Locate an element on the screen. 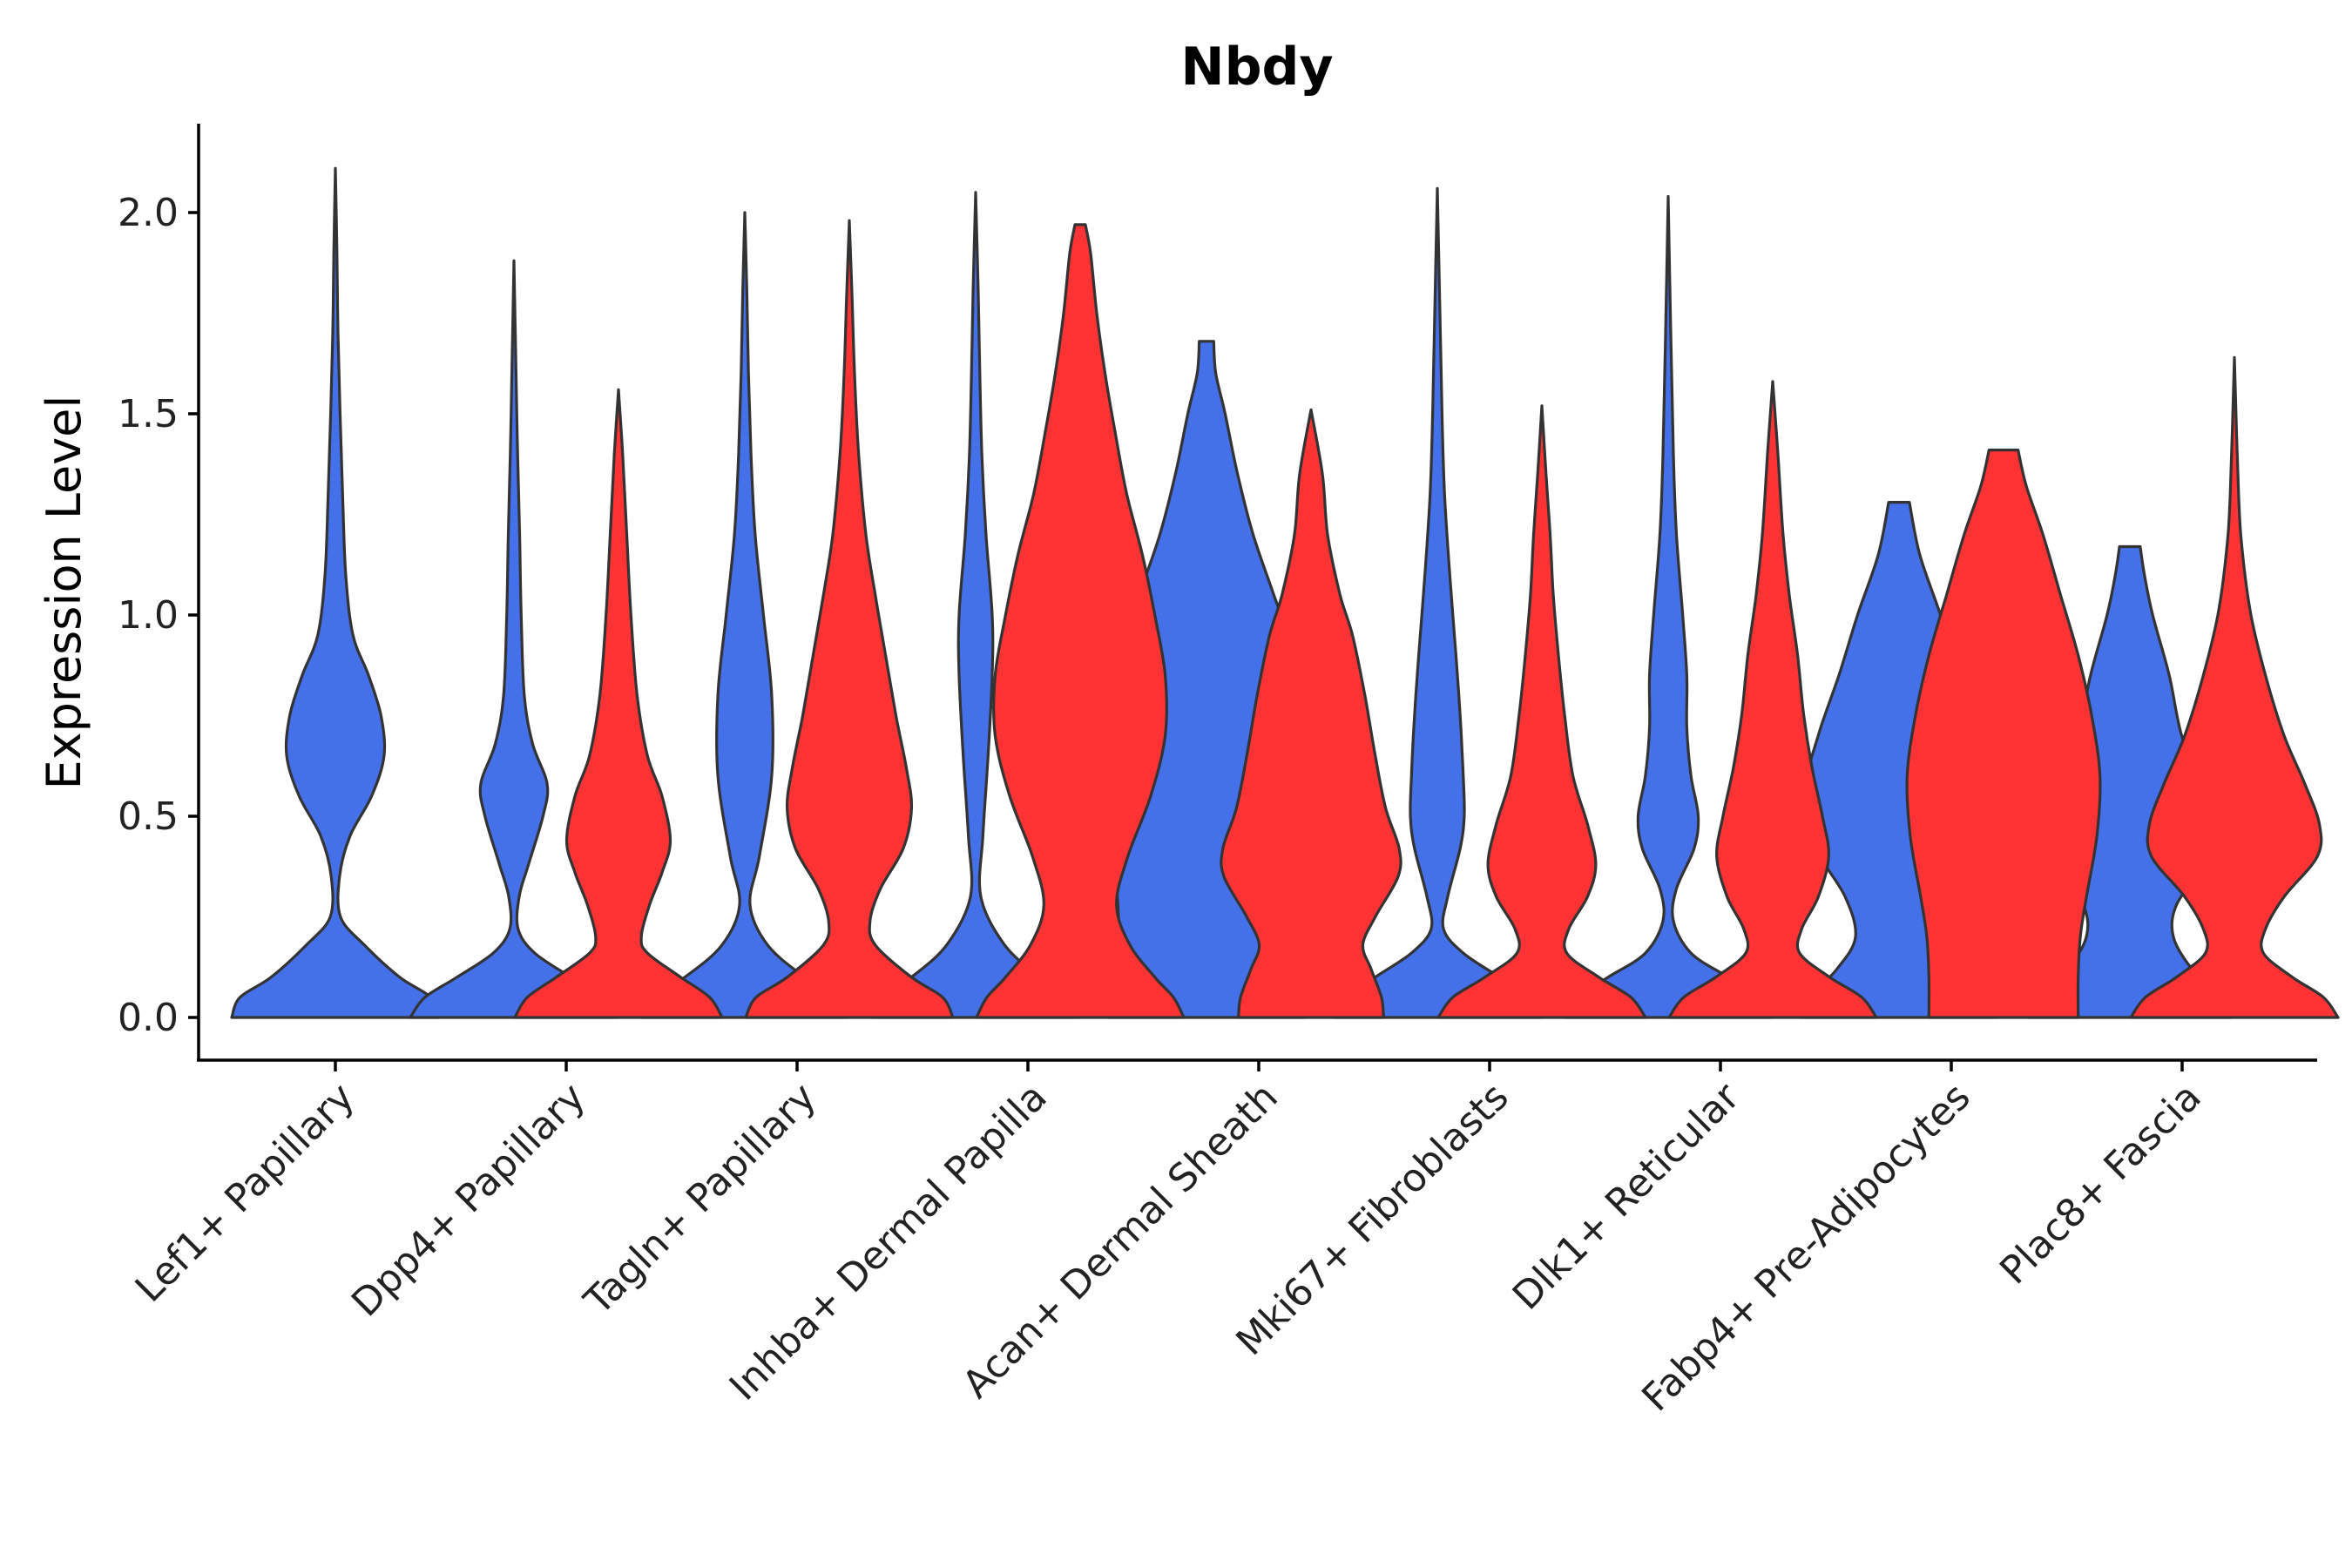 The height and width of the screenshot is (1568, 2352). x-tick-label: Tagln+ Papillary is located at coordinates (700, 1199).